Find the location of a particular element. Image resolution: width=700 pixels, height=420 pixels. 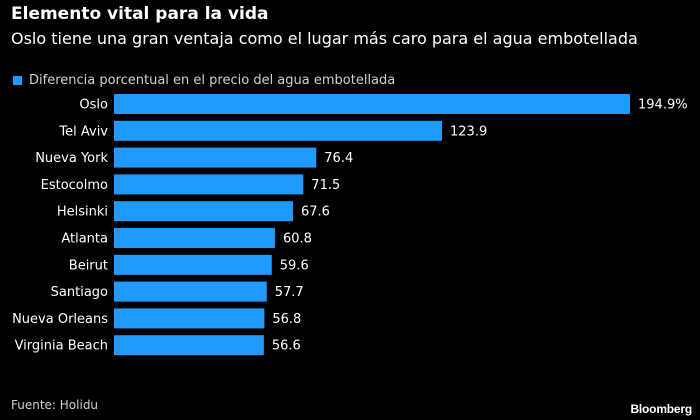

bar-oslo is located at coordinates (372, 104).